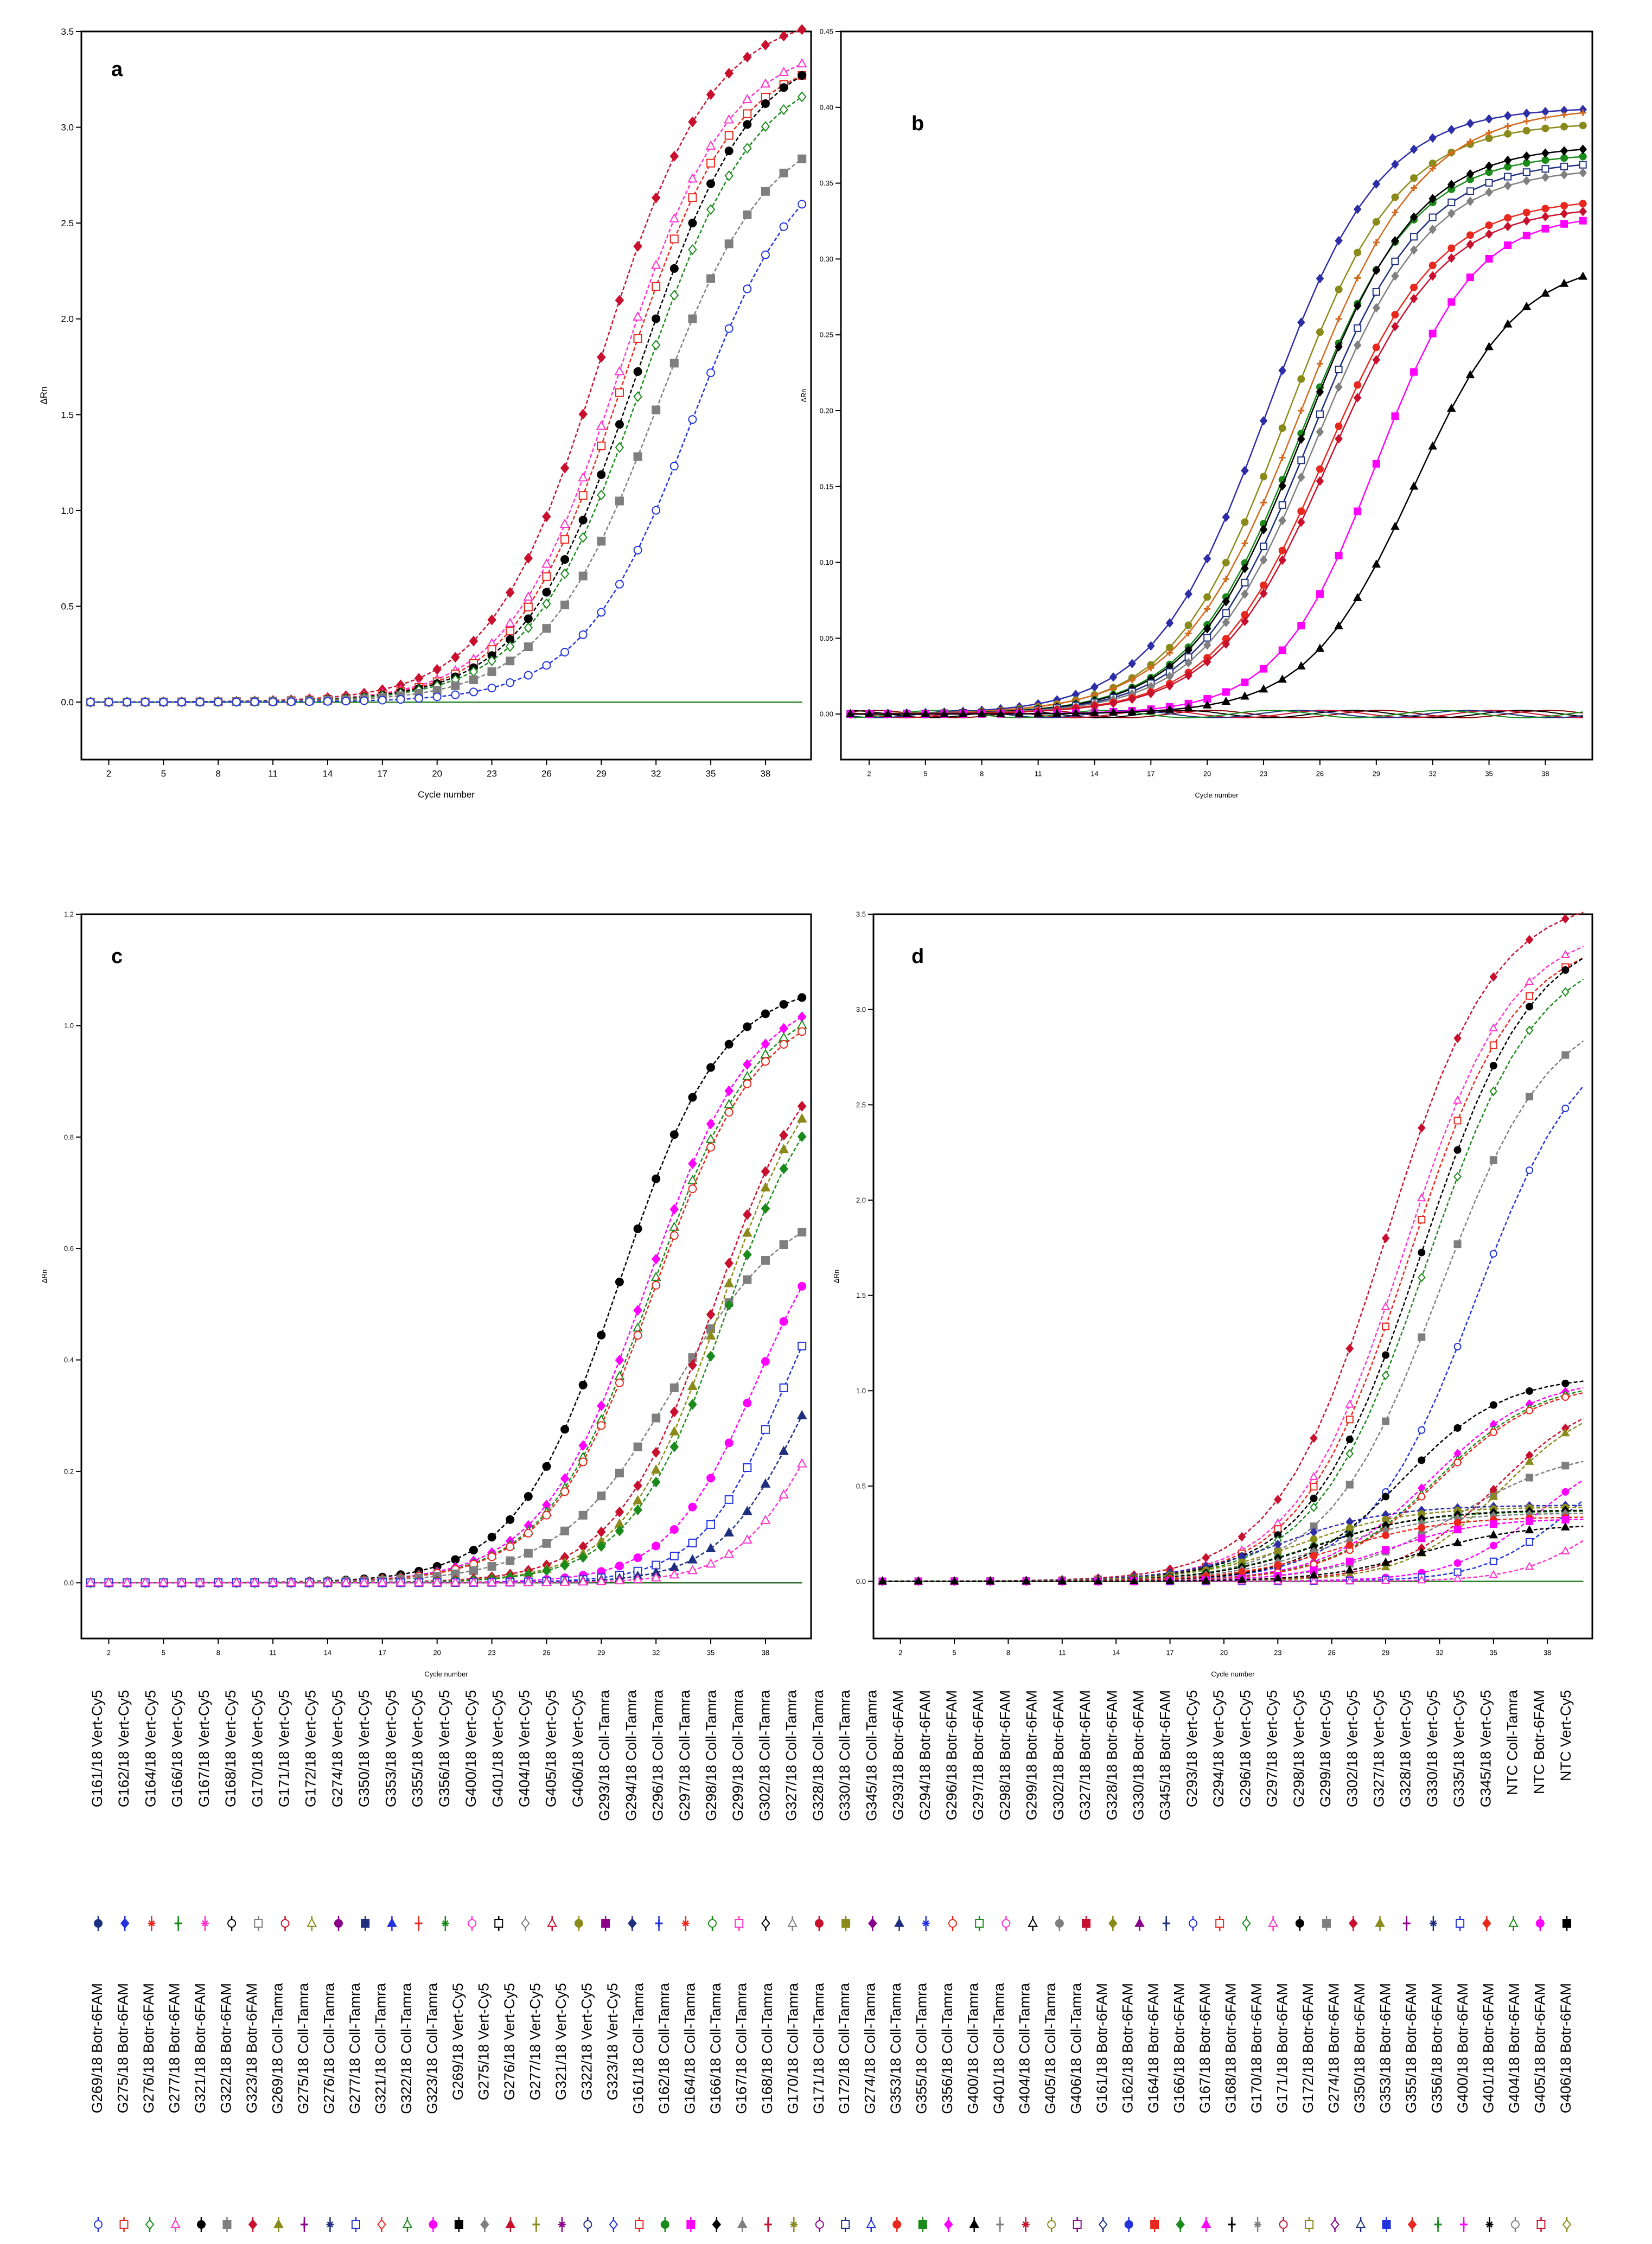 The width and height of the screenshot is (1652, 2244). I want to click on legend-label: G321/18 Vert-Cy5, so click(561, 2041).